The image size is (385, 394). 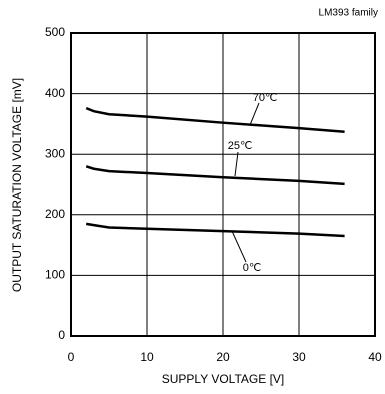 I want to click on y-axis-label: OUTPUT SATURATION VOLTAGE [mV], so click(x=17, y=185).